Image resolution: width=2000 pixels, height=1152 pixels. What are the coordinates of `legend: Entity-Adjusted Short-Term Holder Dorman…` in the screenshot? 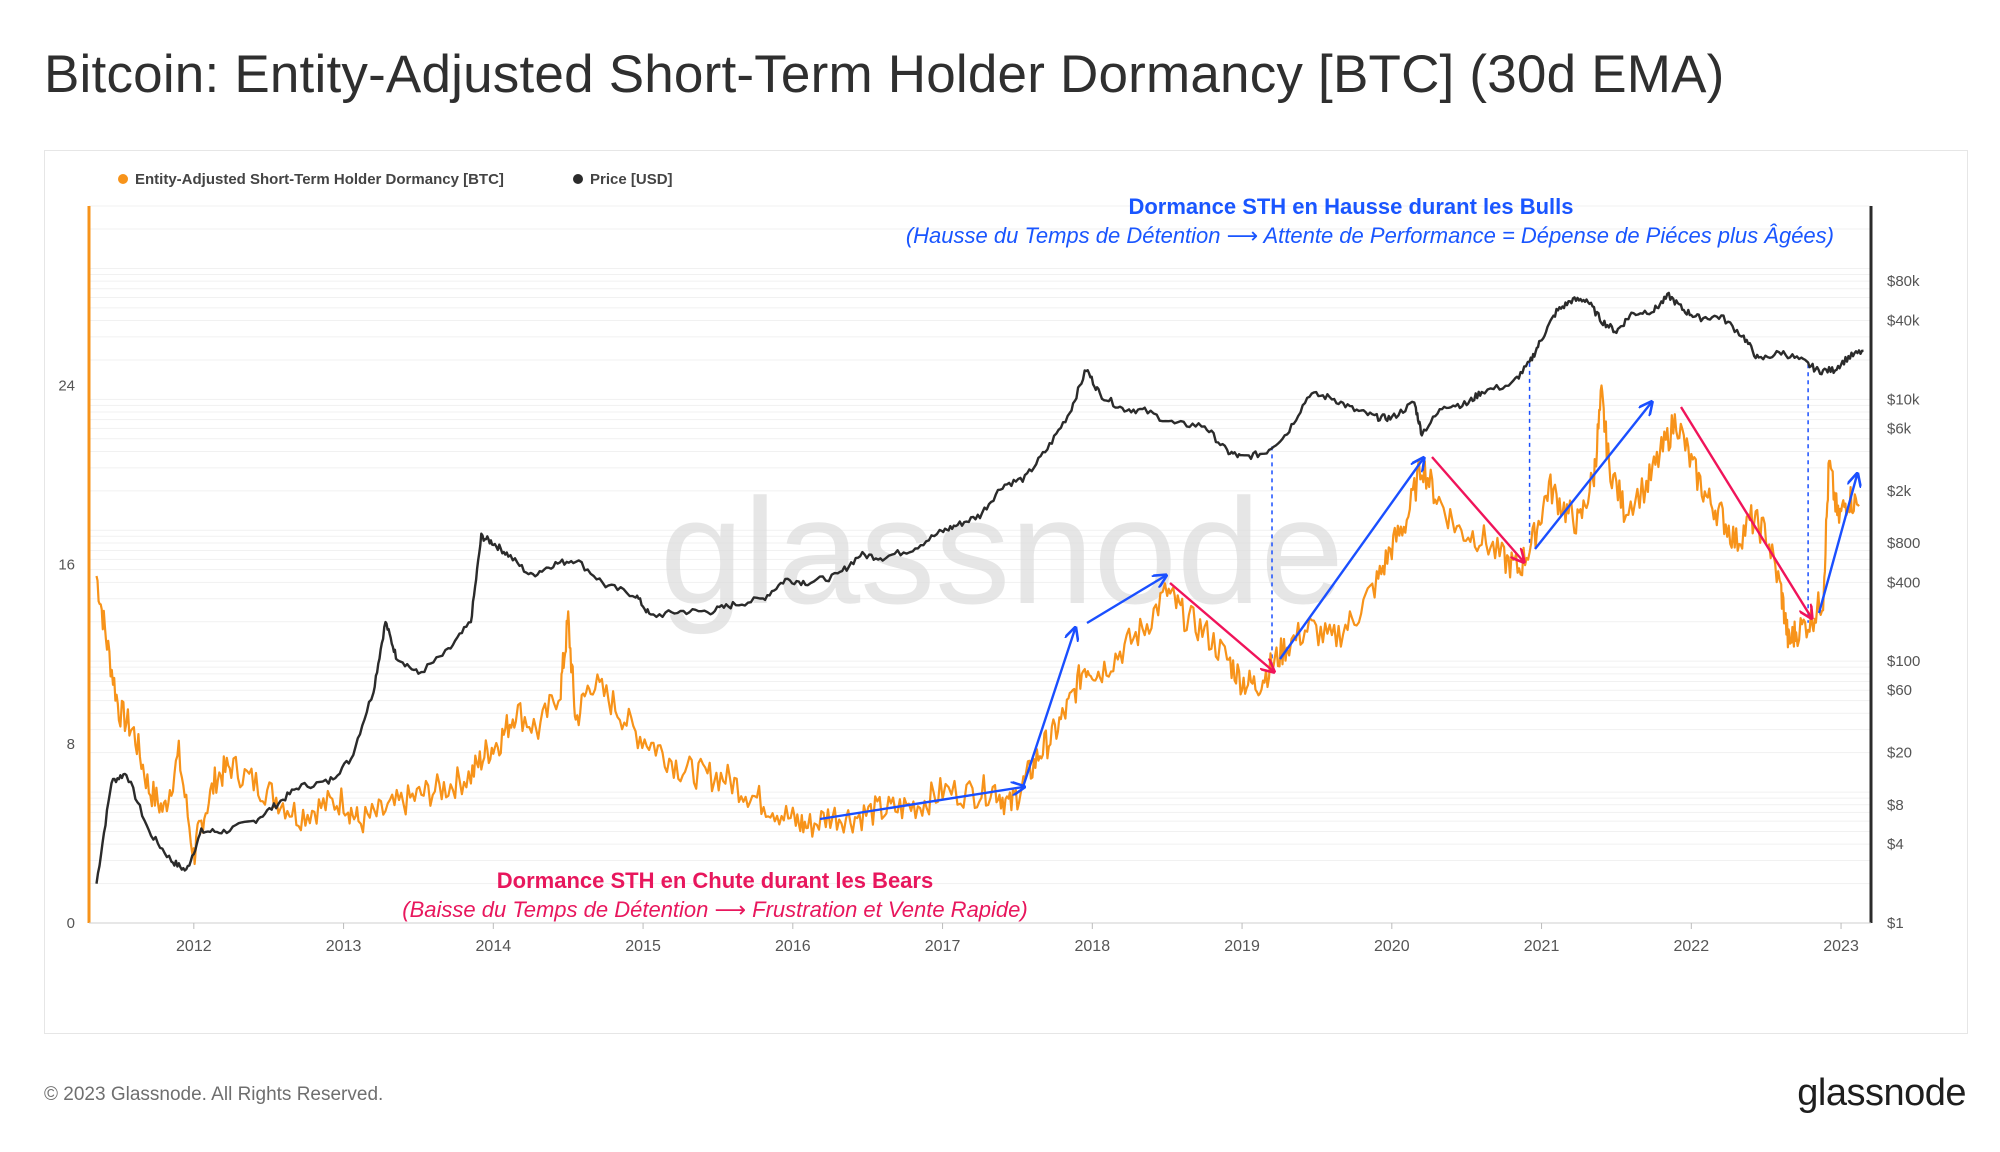 It's located at (395, 179).